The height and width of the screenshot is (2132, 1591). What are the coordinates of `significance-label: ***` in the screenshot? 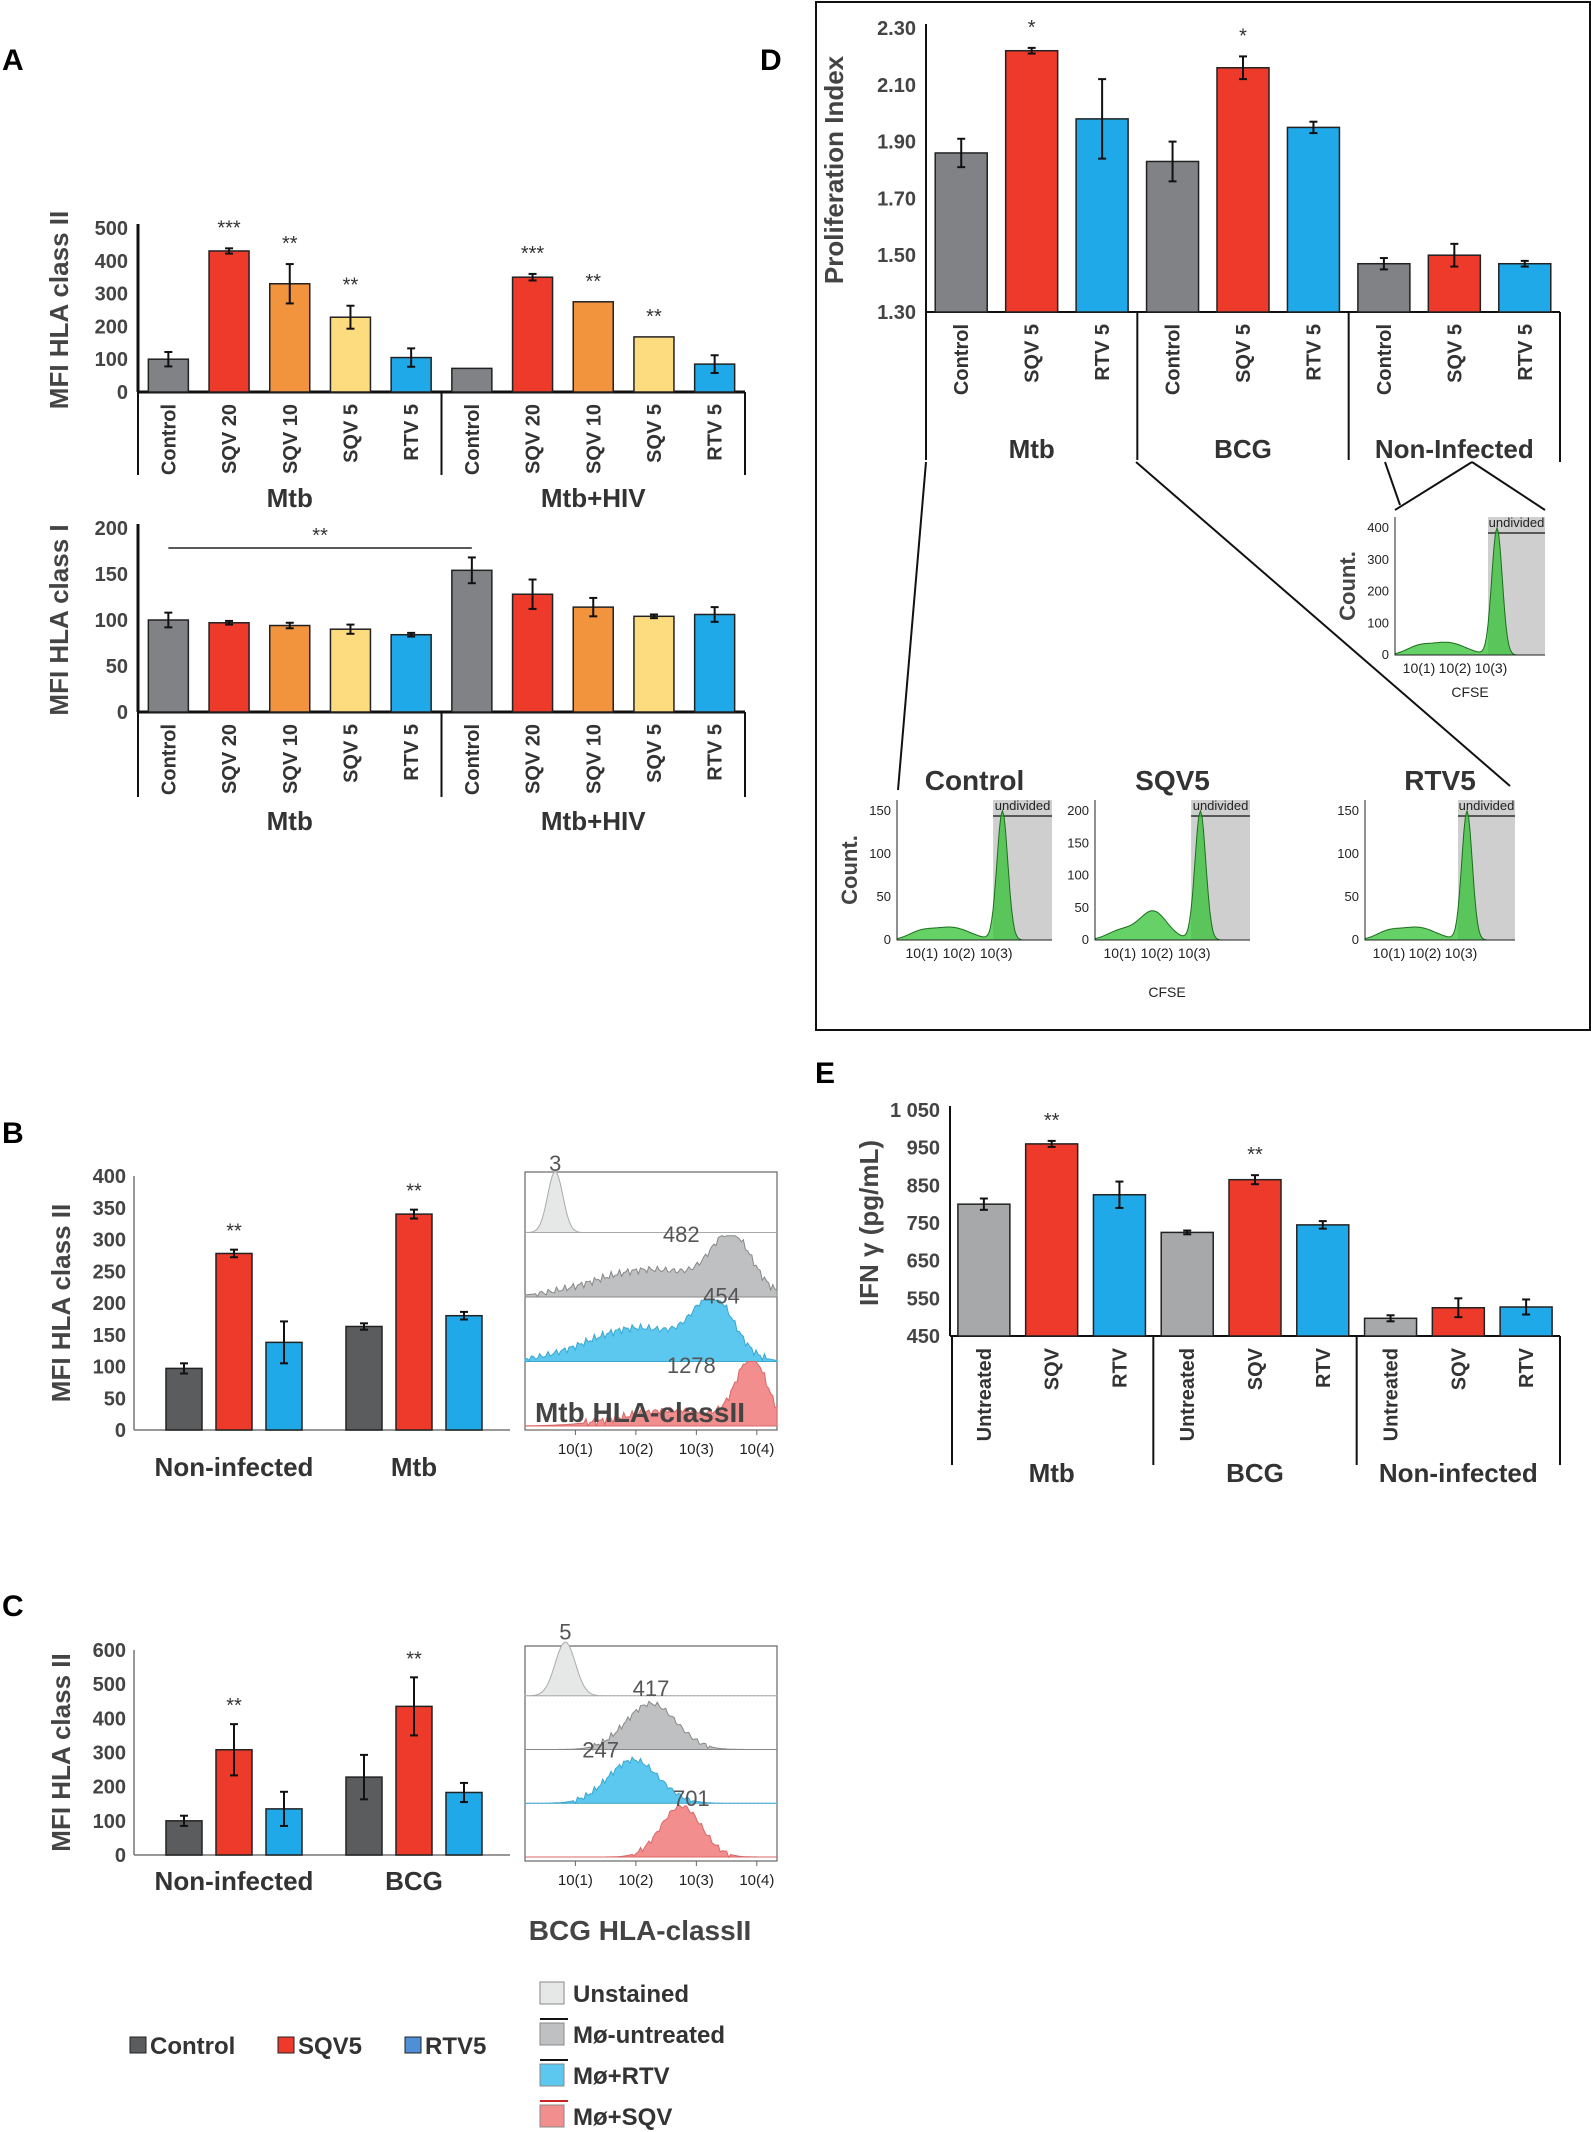 It's located at (533, 254).